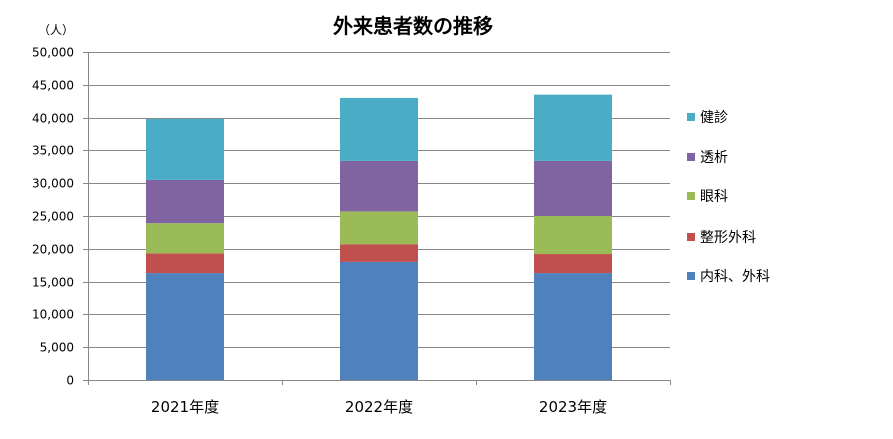  What do you see at coordinates (57, 348) in the screenshot?
I see `y-tick-label: 5,000` at bounding box center [57, 348].